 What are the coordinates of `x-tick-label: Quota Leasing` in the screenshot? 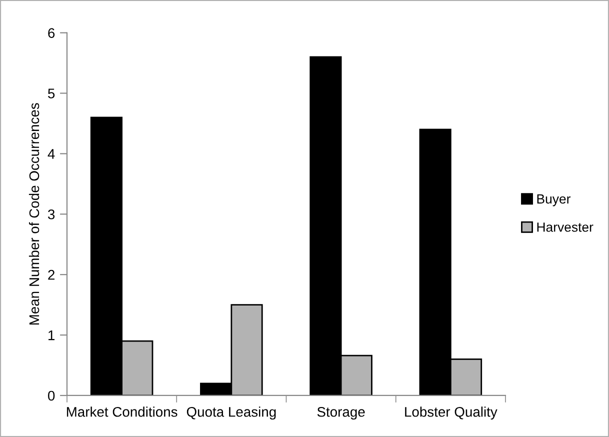 It's located at (231, 413).